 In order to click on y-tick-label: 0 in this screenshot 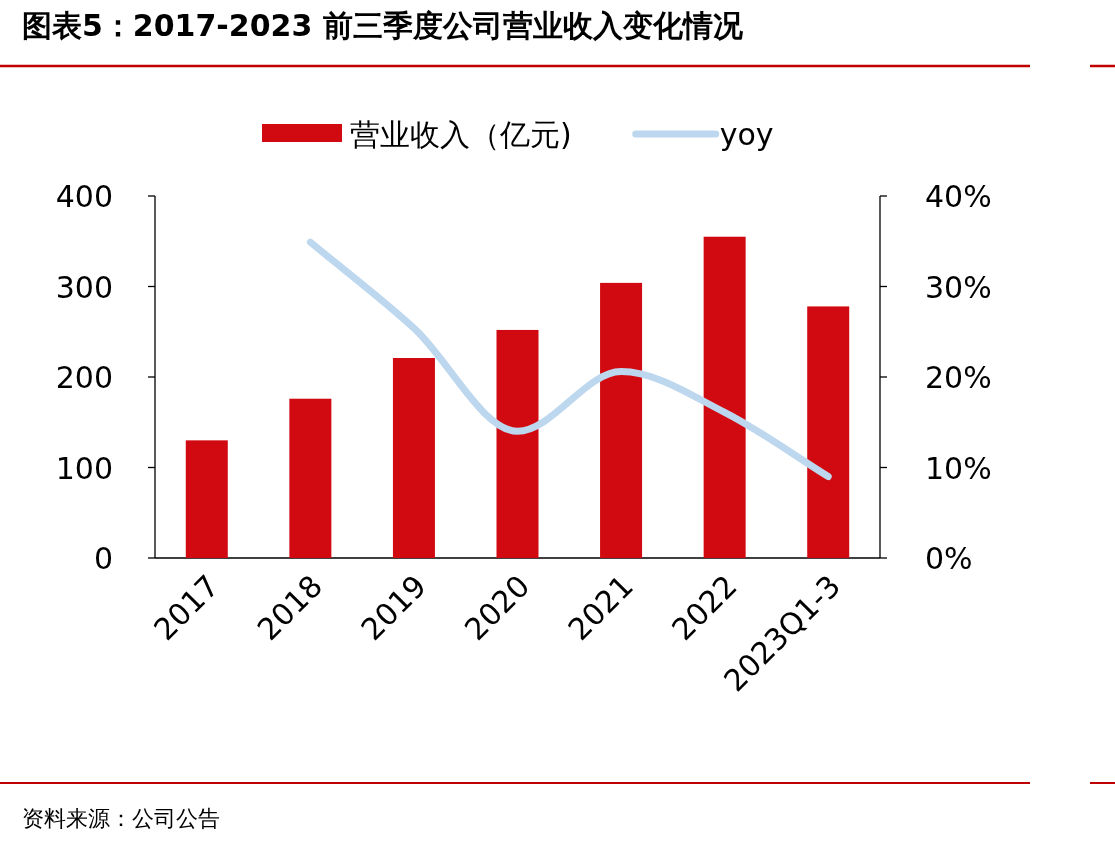, I will do `click(103, 558)`.